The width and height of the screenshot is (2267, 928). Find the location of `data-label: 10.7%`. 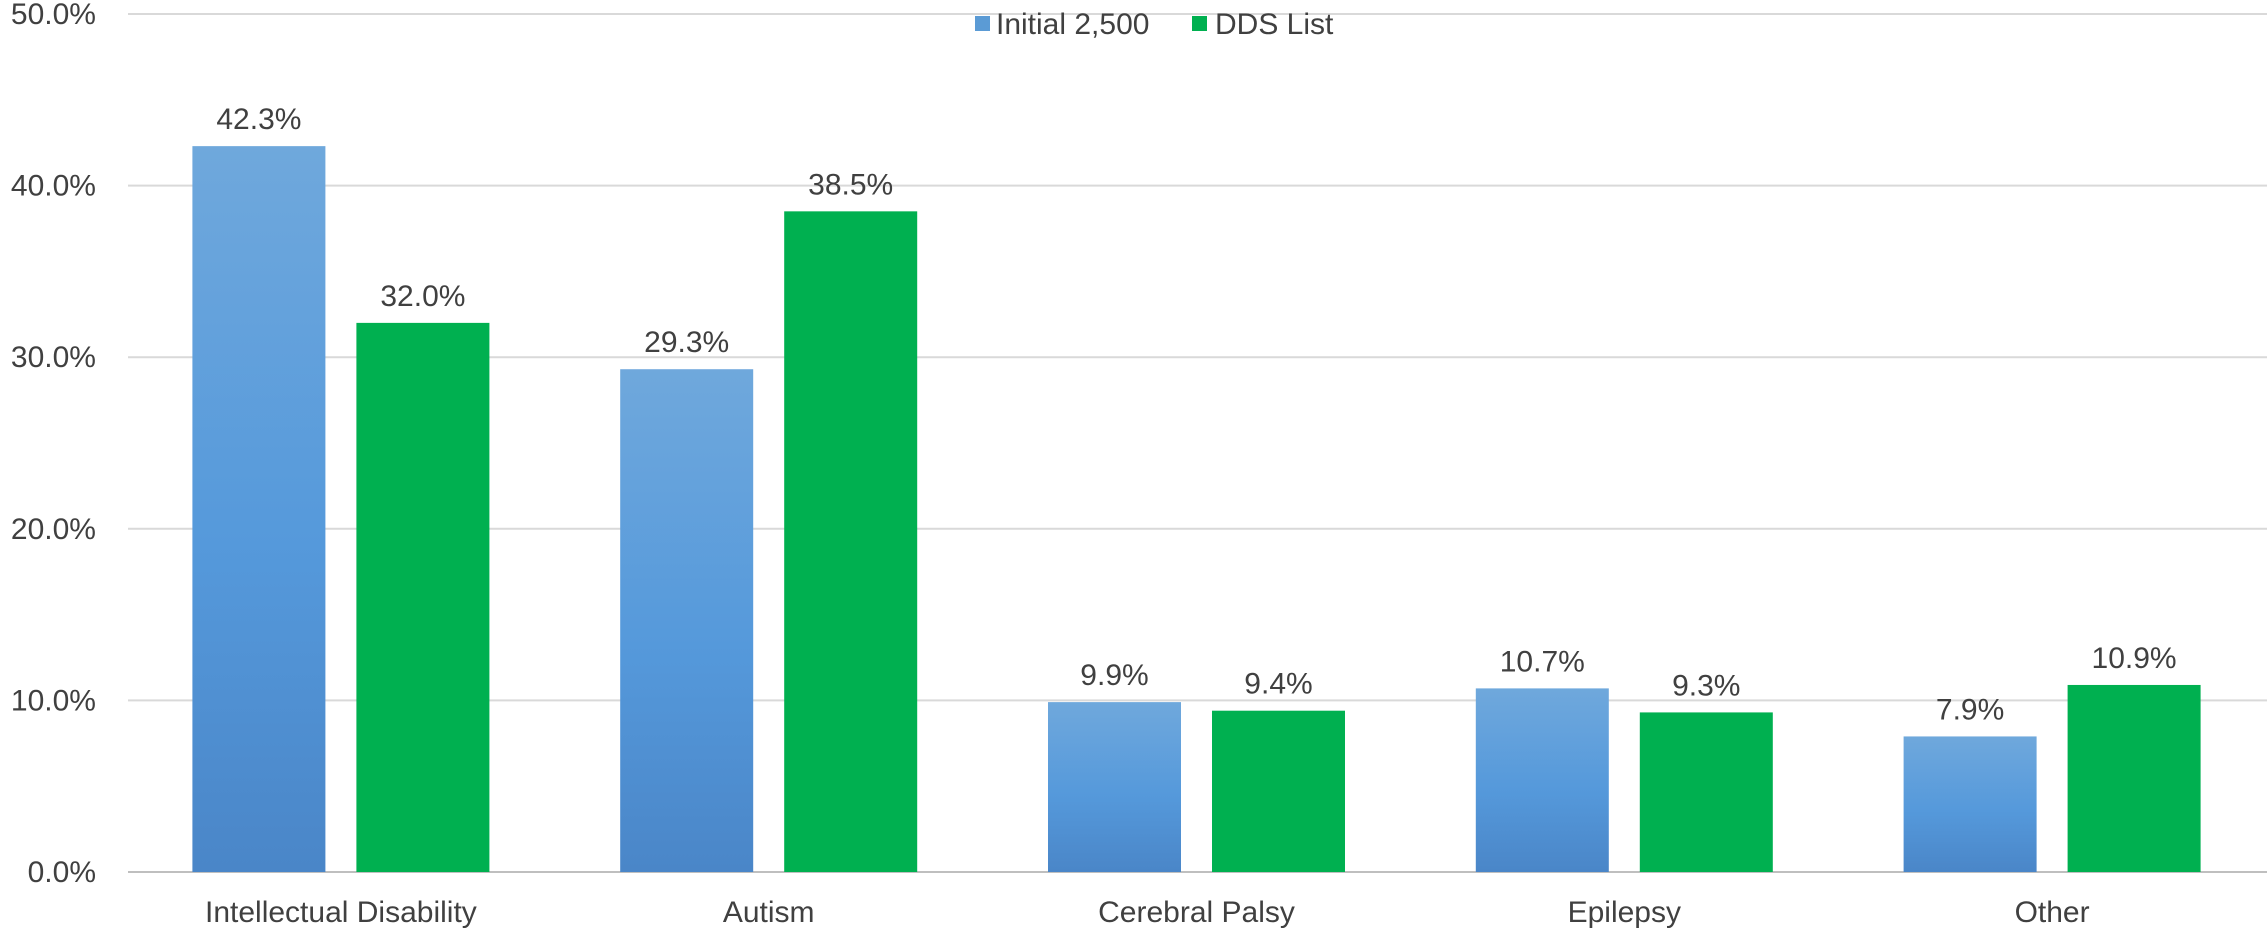

data-label: 10.7% is located at coordinates (1542, 661).